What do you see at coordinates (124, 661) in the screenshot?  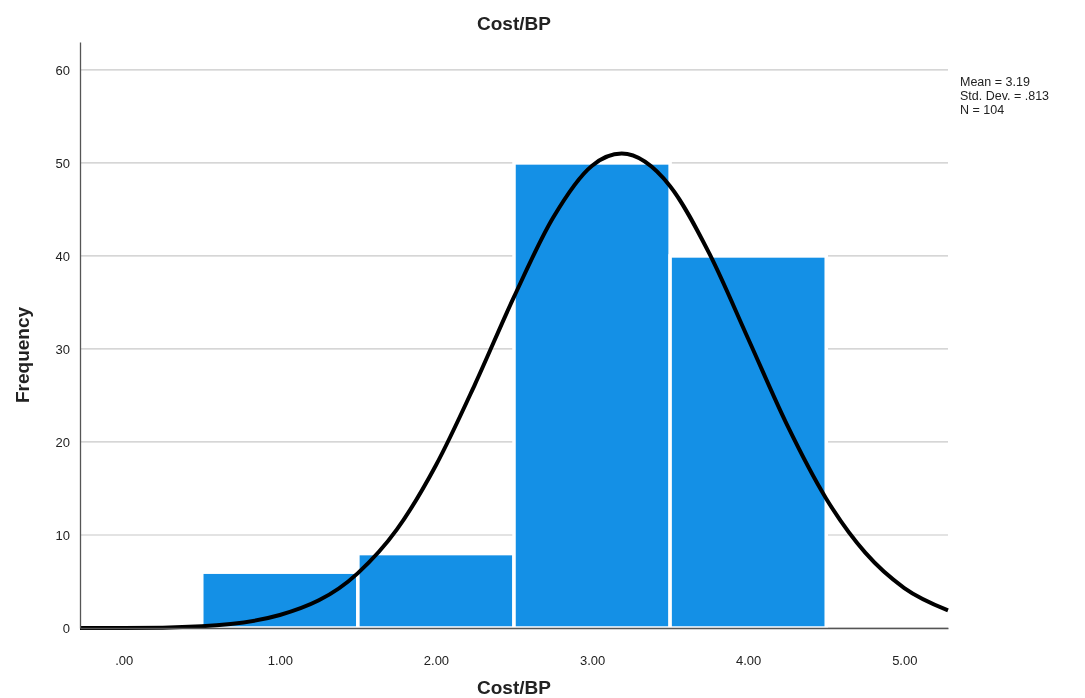 I see `x-tick-label: .00` at bounding box center [124, 661].